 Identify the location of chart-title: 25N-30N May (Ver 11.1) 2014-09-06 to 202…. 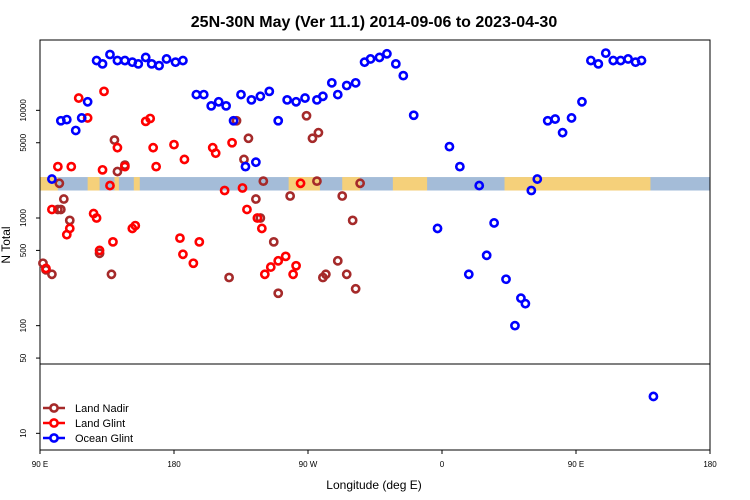
(374, 22).